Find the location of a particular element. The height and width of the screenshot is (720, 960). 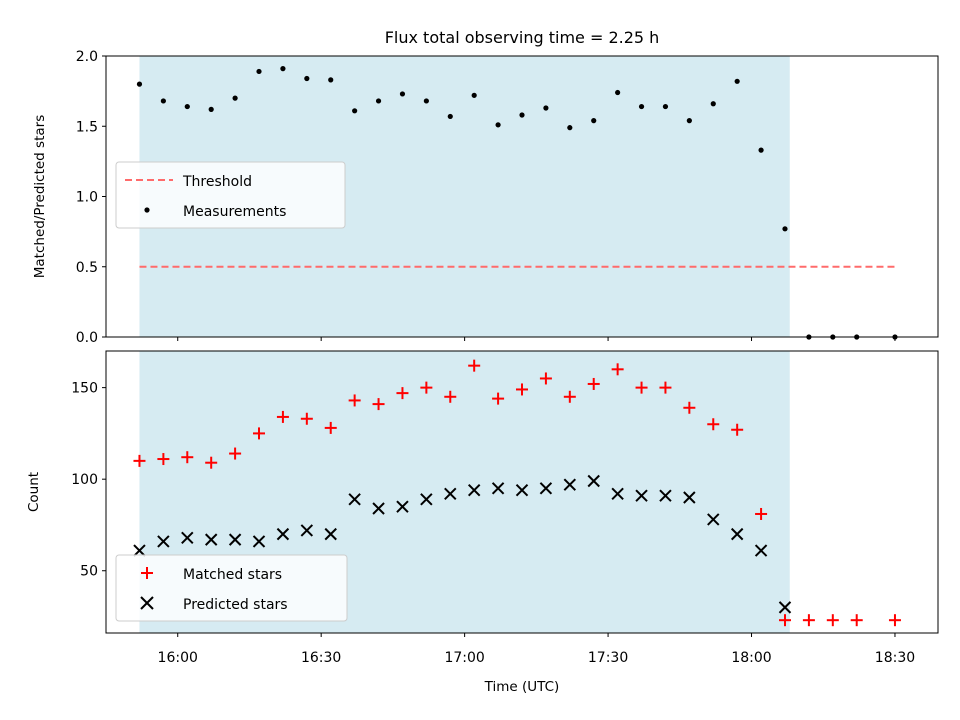

bottom-legend-box is located at coordinates (231, 588).